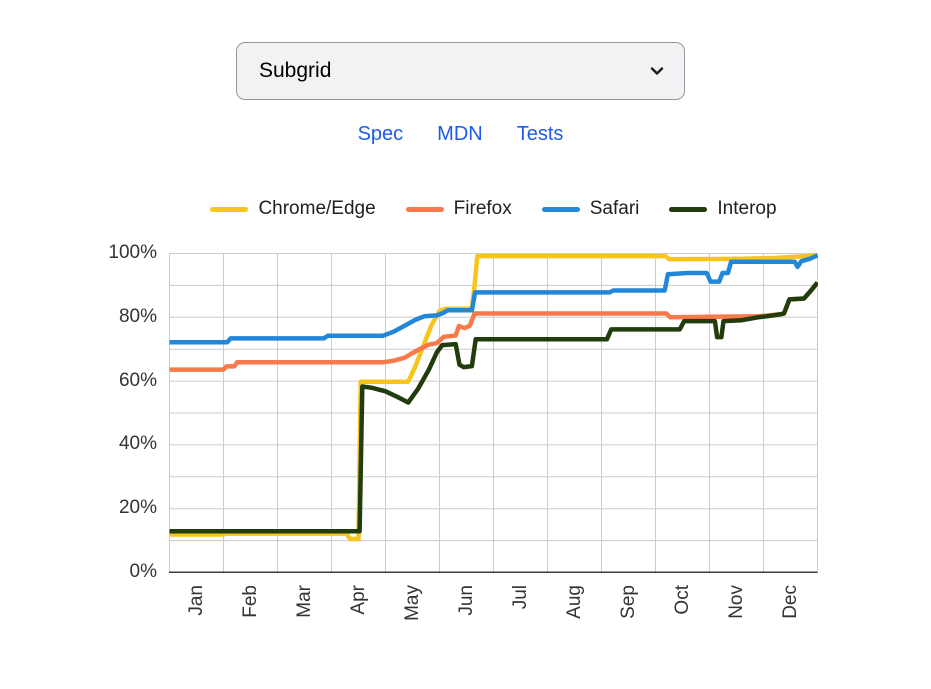 Image resolution: width=931 pixels, height=689 pixels. Describe the element at coordinates (574, 602) in the screenshot. I see `x-tick-label: Aug` at that location.